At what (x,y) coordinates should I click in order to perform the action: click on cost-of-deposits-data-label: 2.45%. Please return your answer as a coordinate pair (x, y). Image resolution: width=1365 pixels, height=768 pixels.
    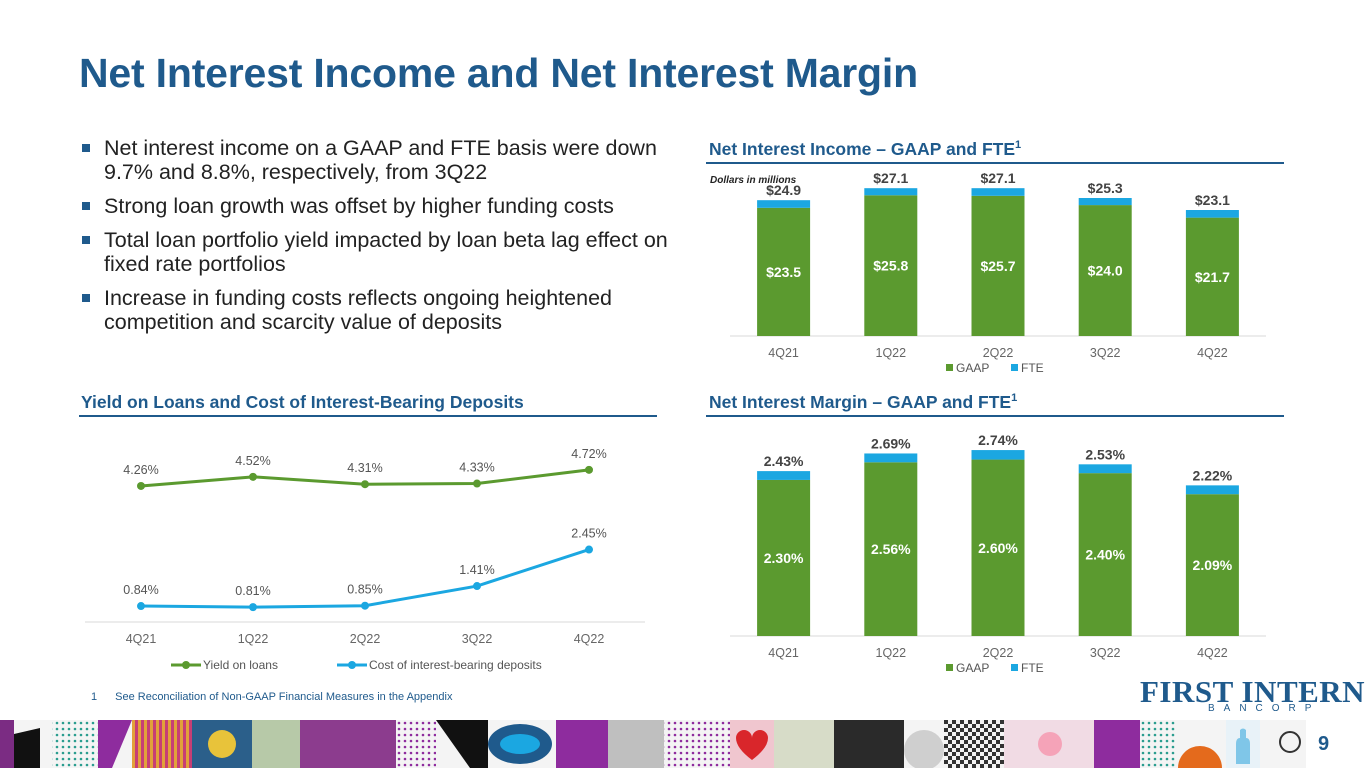
    Looking at the image, I should click on (588, 534).